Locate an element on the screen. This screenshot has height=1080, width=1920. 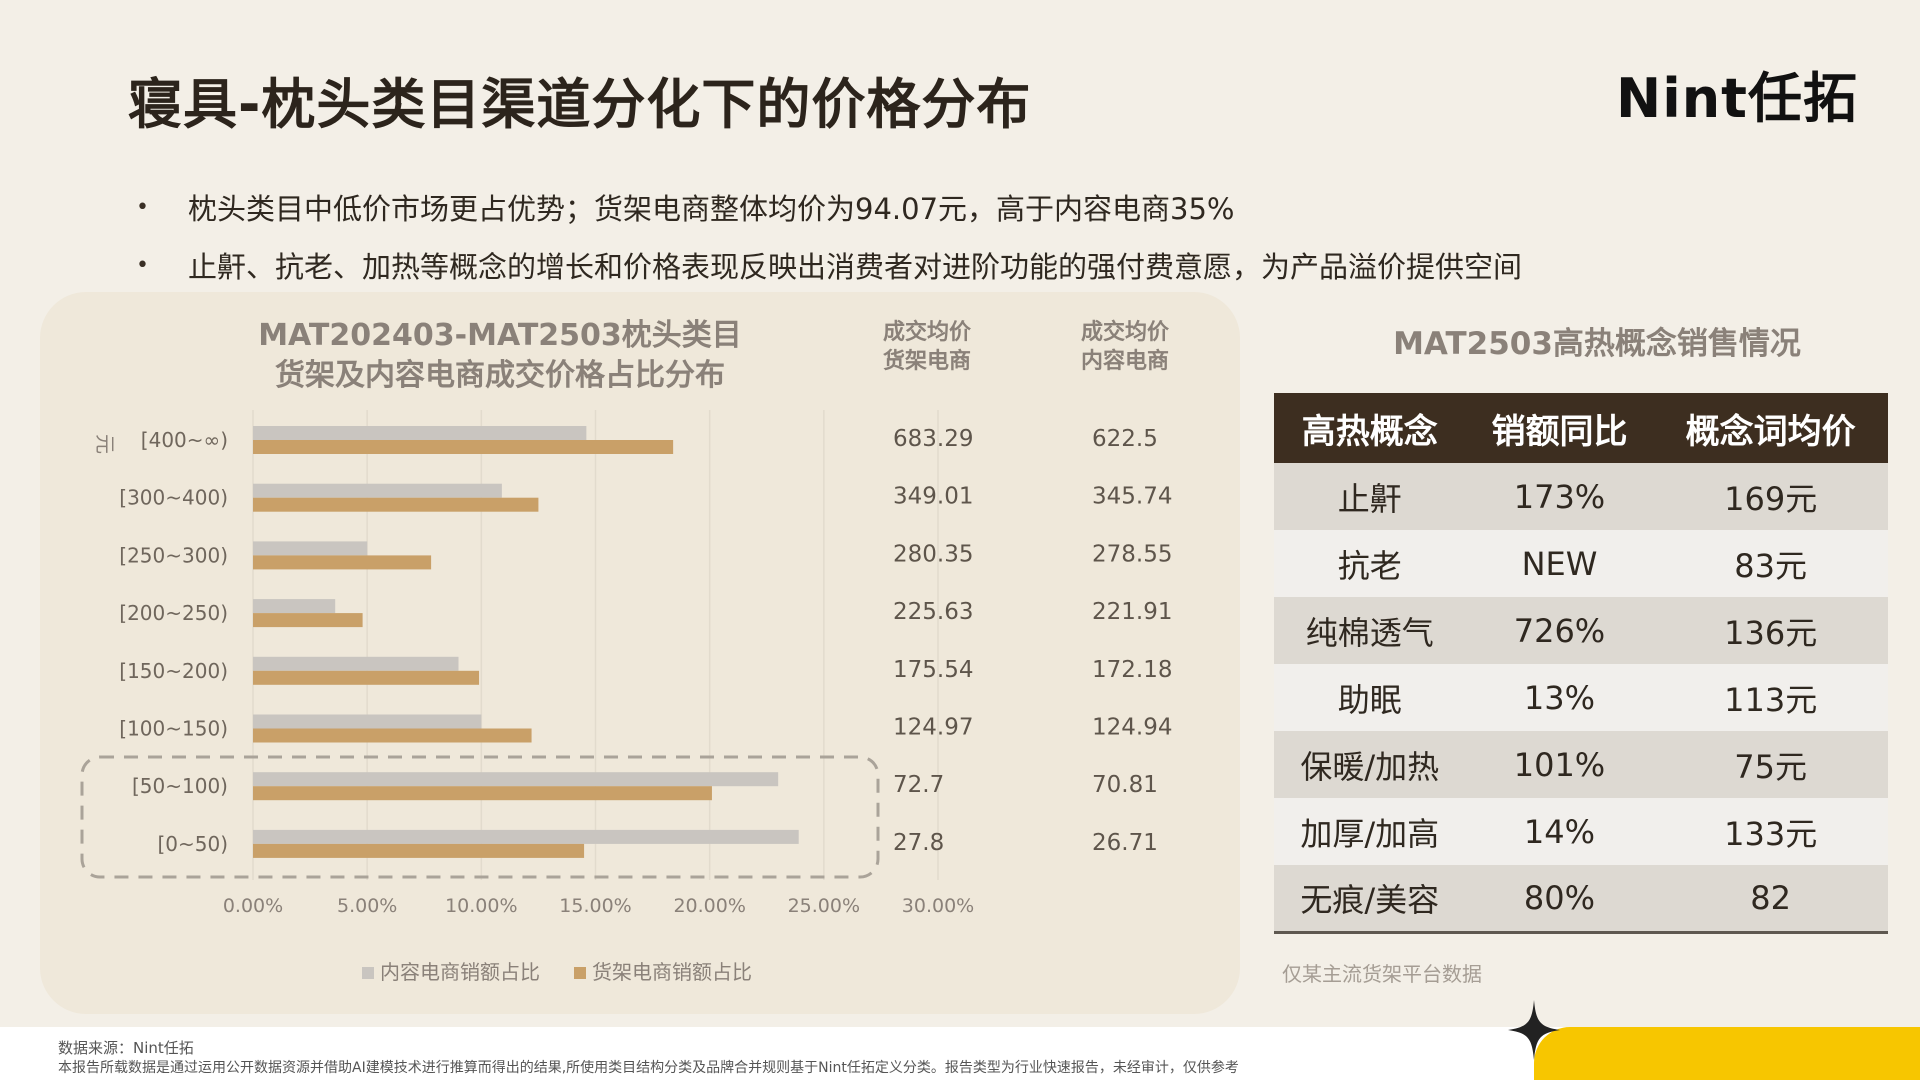
category-label: [250~300) is located at coordinates (173, 555).